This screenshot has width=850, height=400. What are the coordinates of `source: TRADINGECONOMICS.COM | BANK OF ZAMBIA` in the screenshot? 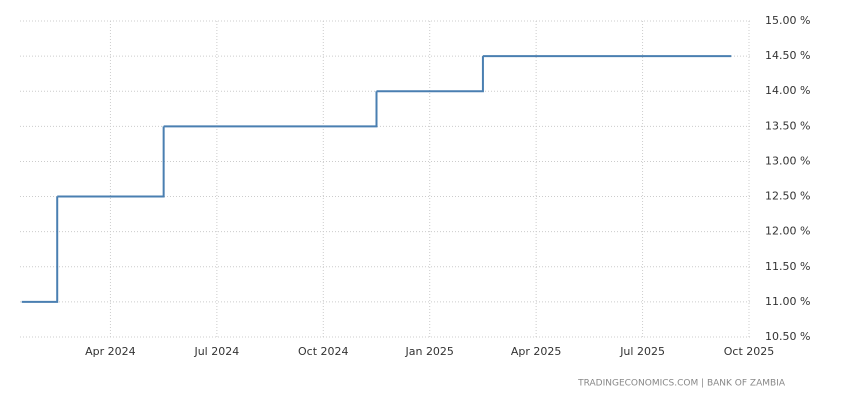 It's located at (681, 384).